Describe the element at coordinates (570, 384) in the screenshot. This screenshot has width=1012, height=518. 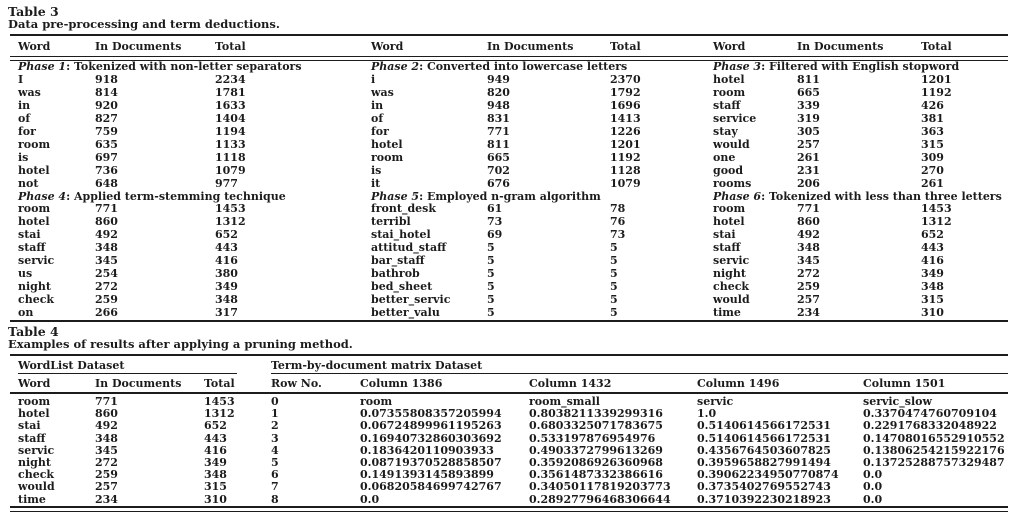
I see `matrix-column-header: Column 1432` at that location.